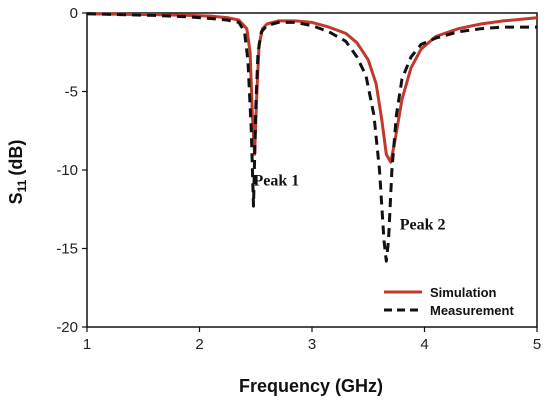 This screenshot has width=550, height=404. Describe the element at coordinates (423, 225) in the screenshot. I see `annotation-peak-2: Peak 2` at that location.